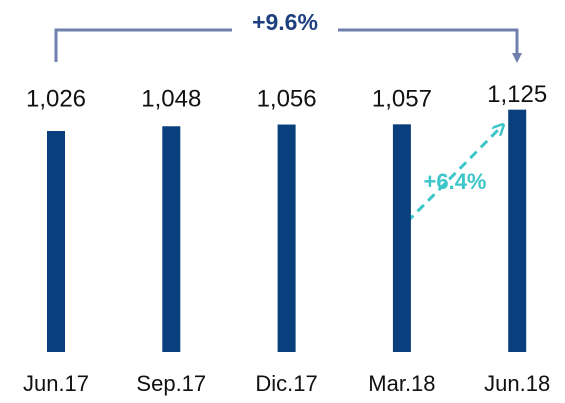  Describe the element at coordinates (286, 383) in the screenshot. I see `x-tick-label: Dic.17` at that location.